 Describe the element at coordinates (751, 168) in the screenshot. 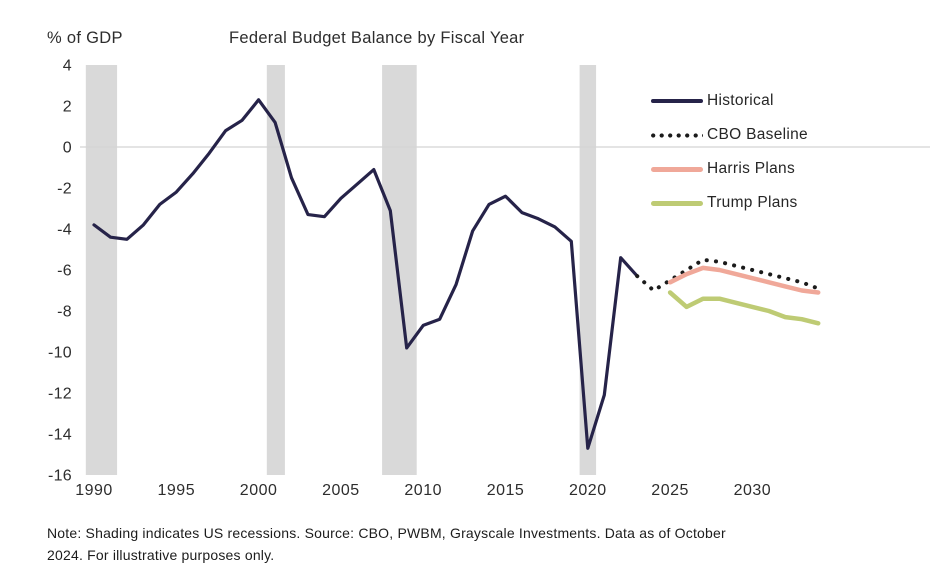

I see `legend-label: Harris Plans` at that location.